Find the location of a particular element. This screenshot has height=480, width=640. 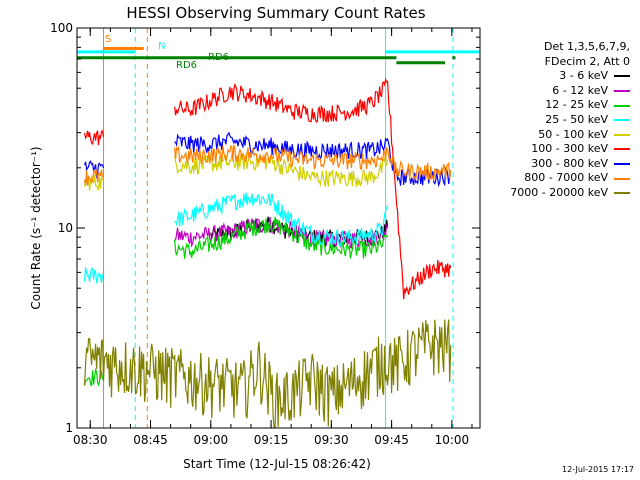

x-tick-label-0: 08:30 is located at coordinates (90, 440).